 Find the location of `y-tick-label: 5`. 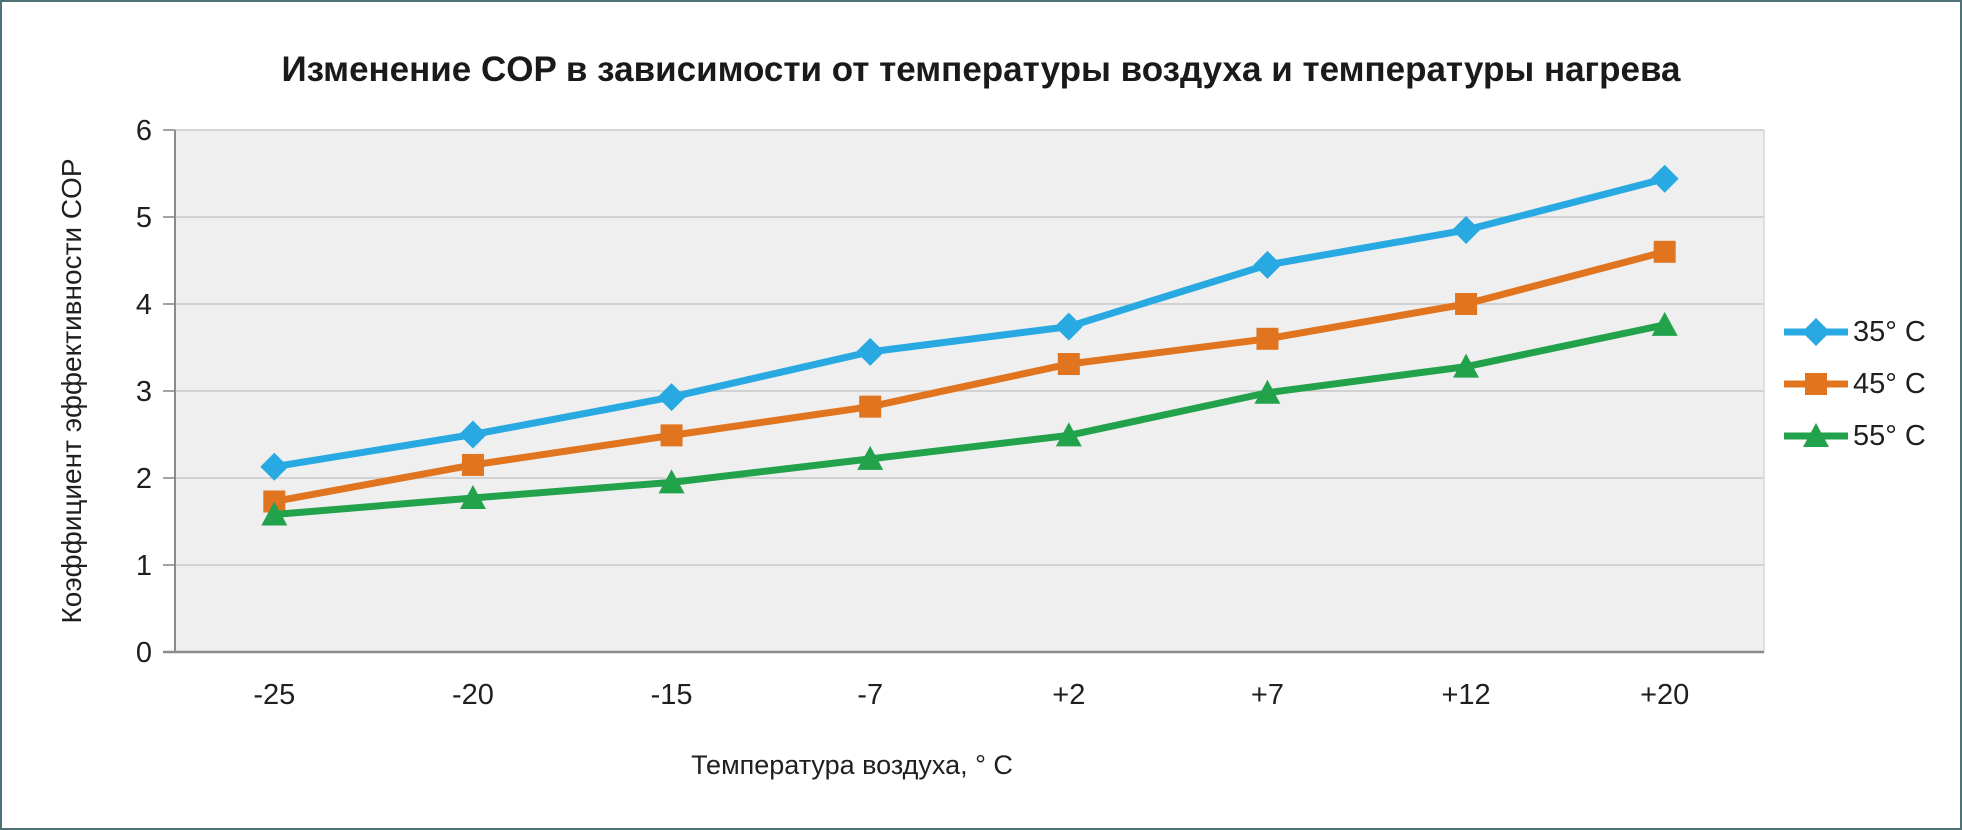

y-tick-label: 5 is located at coordinates (144, 218).